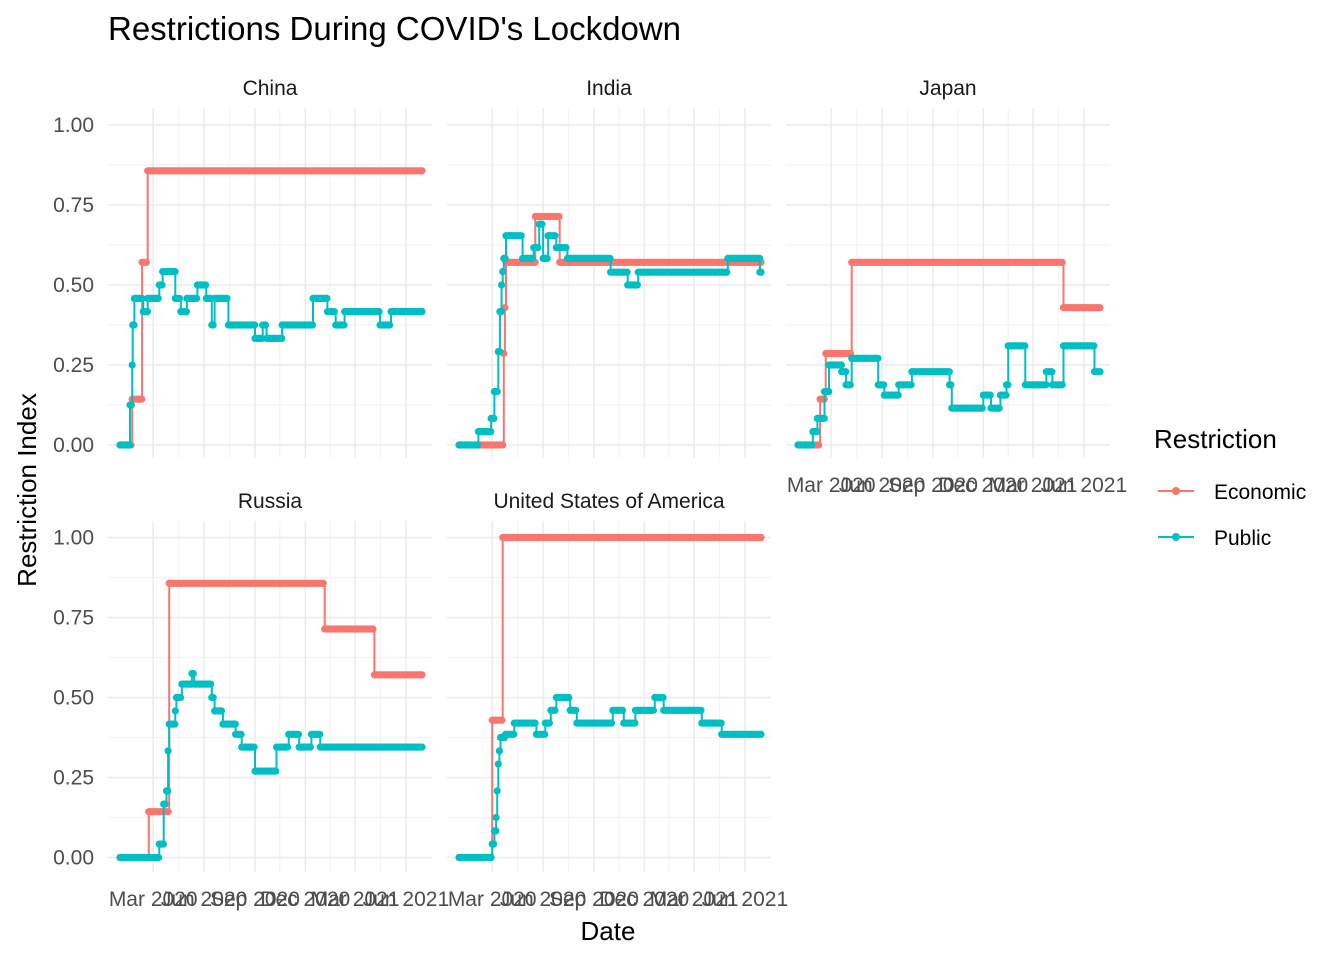 This screenshot has width=1344, height=960. What do you see at coordinates (947, 88) in the screenshot?
I see `panel-label: Japan` at bounding box center [947, 88].